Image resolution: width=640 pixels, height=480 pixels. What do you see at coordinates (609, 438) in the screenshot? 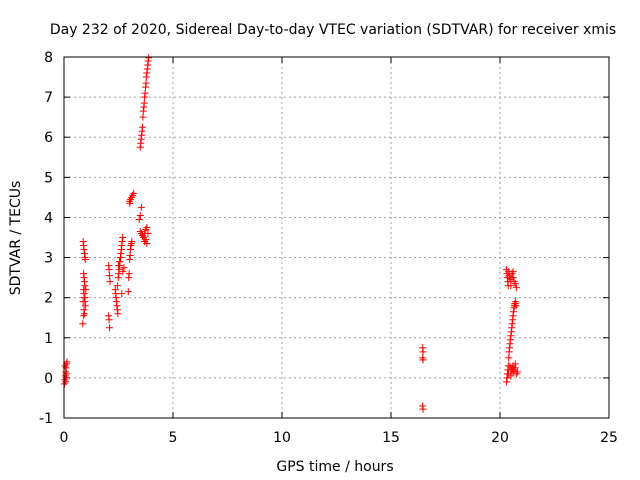
I see `x-tick-label: 25` at bounding box center [609, 438].